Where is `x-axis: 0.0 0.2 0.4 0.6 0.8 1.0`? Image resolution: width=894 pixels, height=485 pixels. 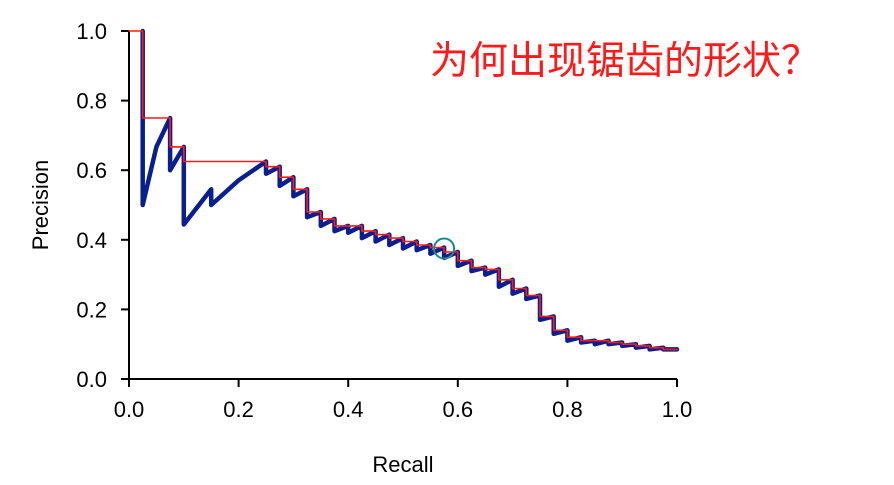 x-axis: 0.0 0.2 0.4 0.6 0.8 1.0 is located at coordinates (403, 400).